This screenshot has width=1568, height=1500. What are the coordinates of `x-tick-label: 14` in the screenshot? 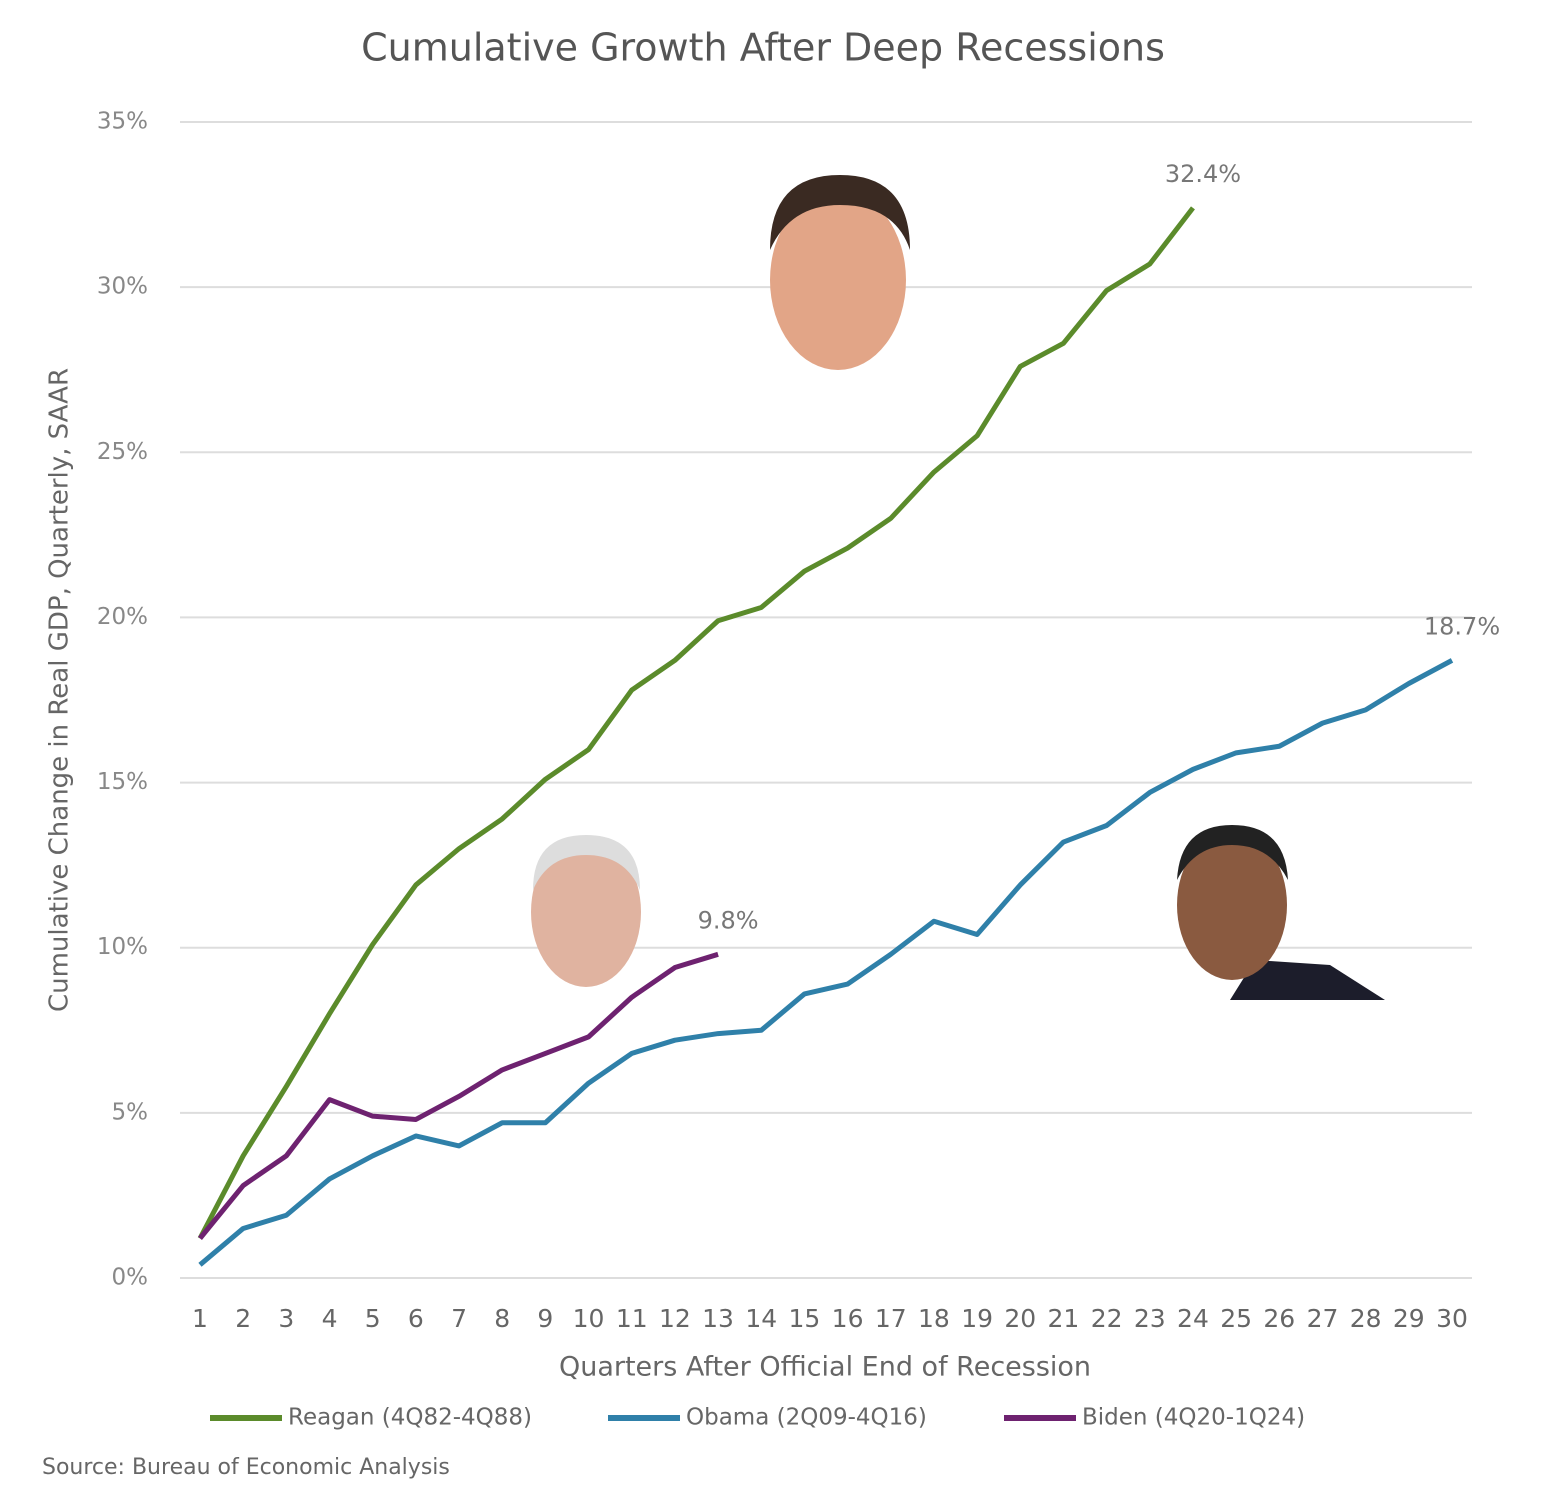 It's located at (761, 1318).